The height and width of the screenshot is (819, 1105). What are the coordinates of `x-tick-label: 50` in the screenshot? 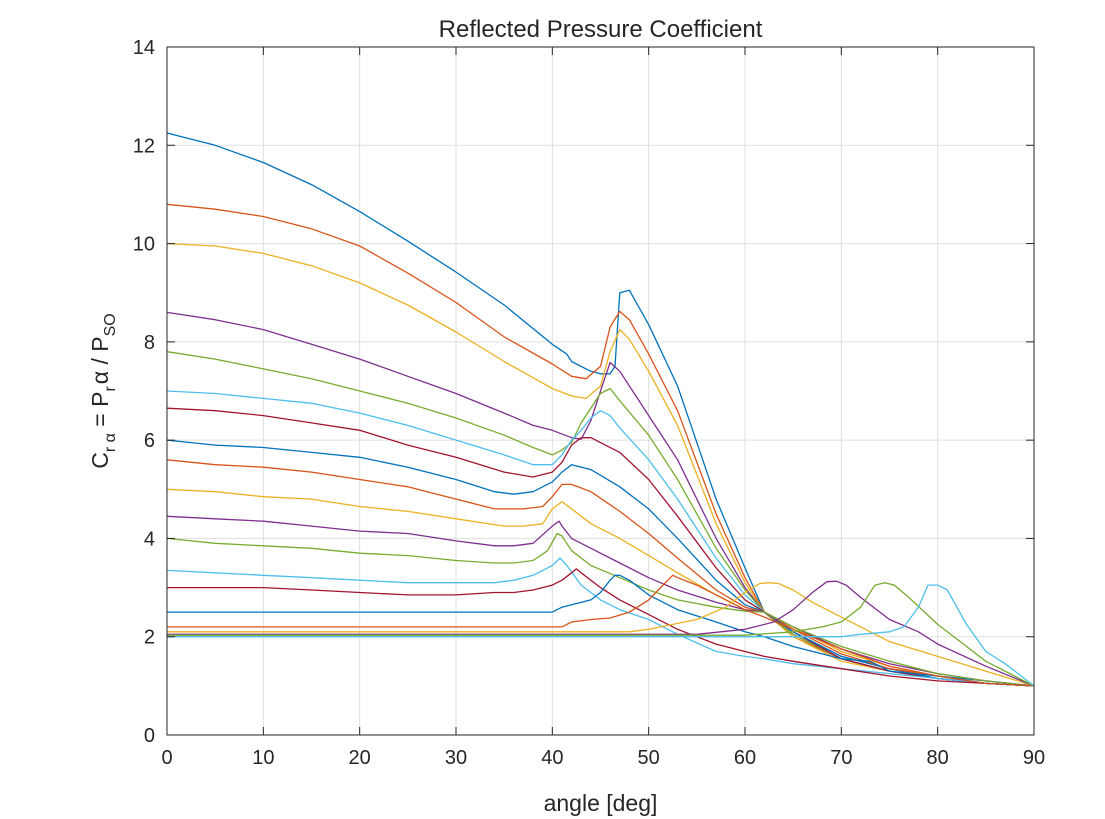 It's located at (649, 758).